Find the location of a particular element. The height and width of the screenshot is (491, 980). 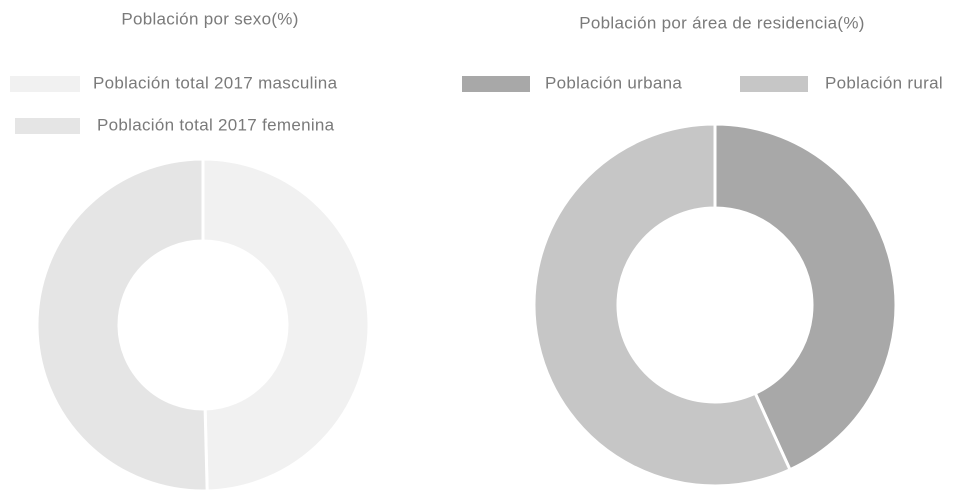

legend-label: Población urbana is located at coordinates (613, 82).